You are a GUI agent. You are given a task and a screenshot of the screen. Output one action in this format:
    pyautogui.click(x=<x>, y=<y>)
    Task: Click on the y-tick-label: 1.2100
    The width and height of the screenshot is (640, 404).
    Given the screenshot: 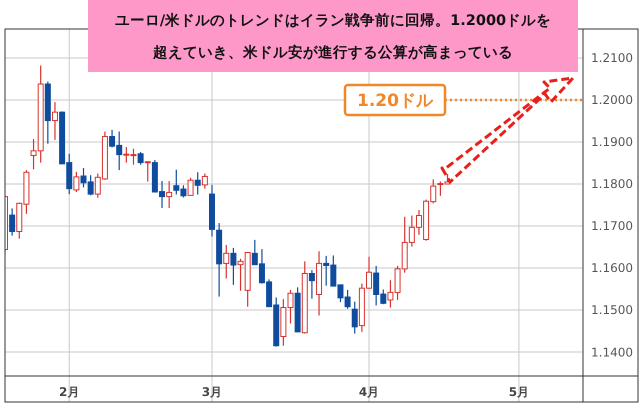 What is the action you would take?
    pyautogui.click(x=612, y=58)
    